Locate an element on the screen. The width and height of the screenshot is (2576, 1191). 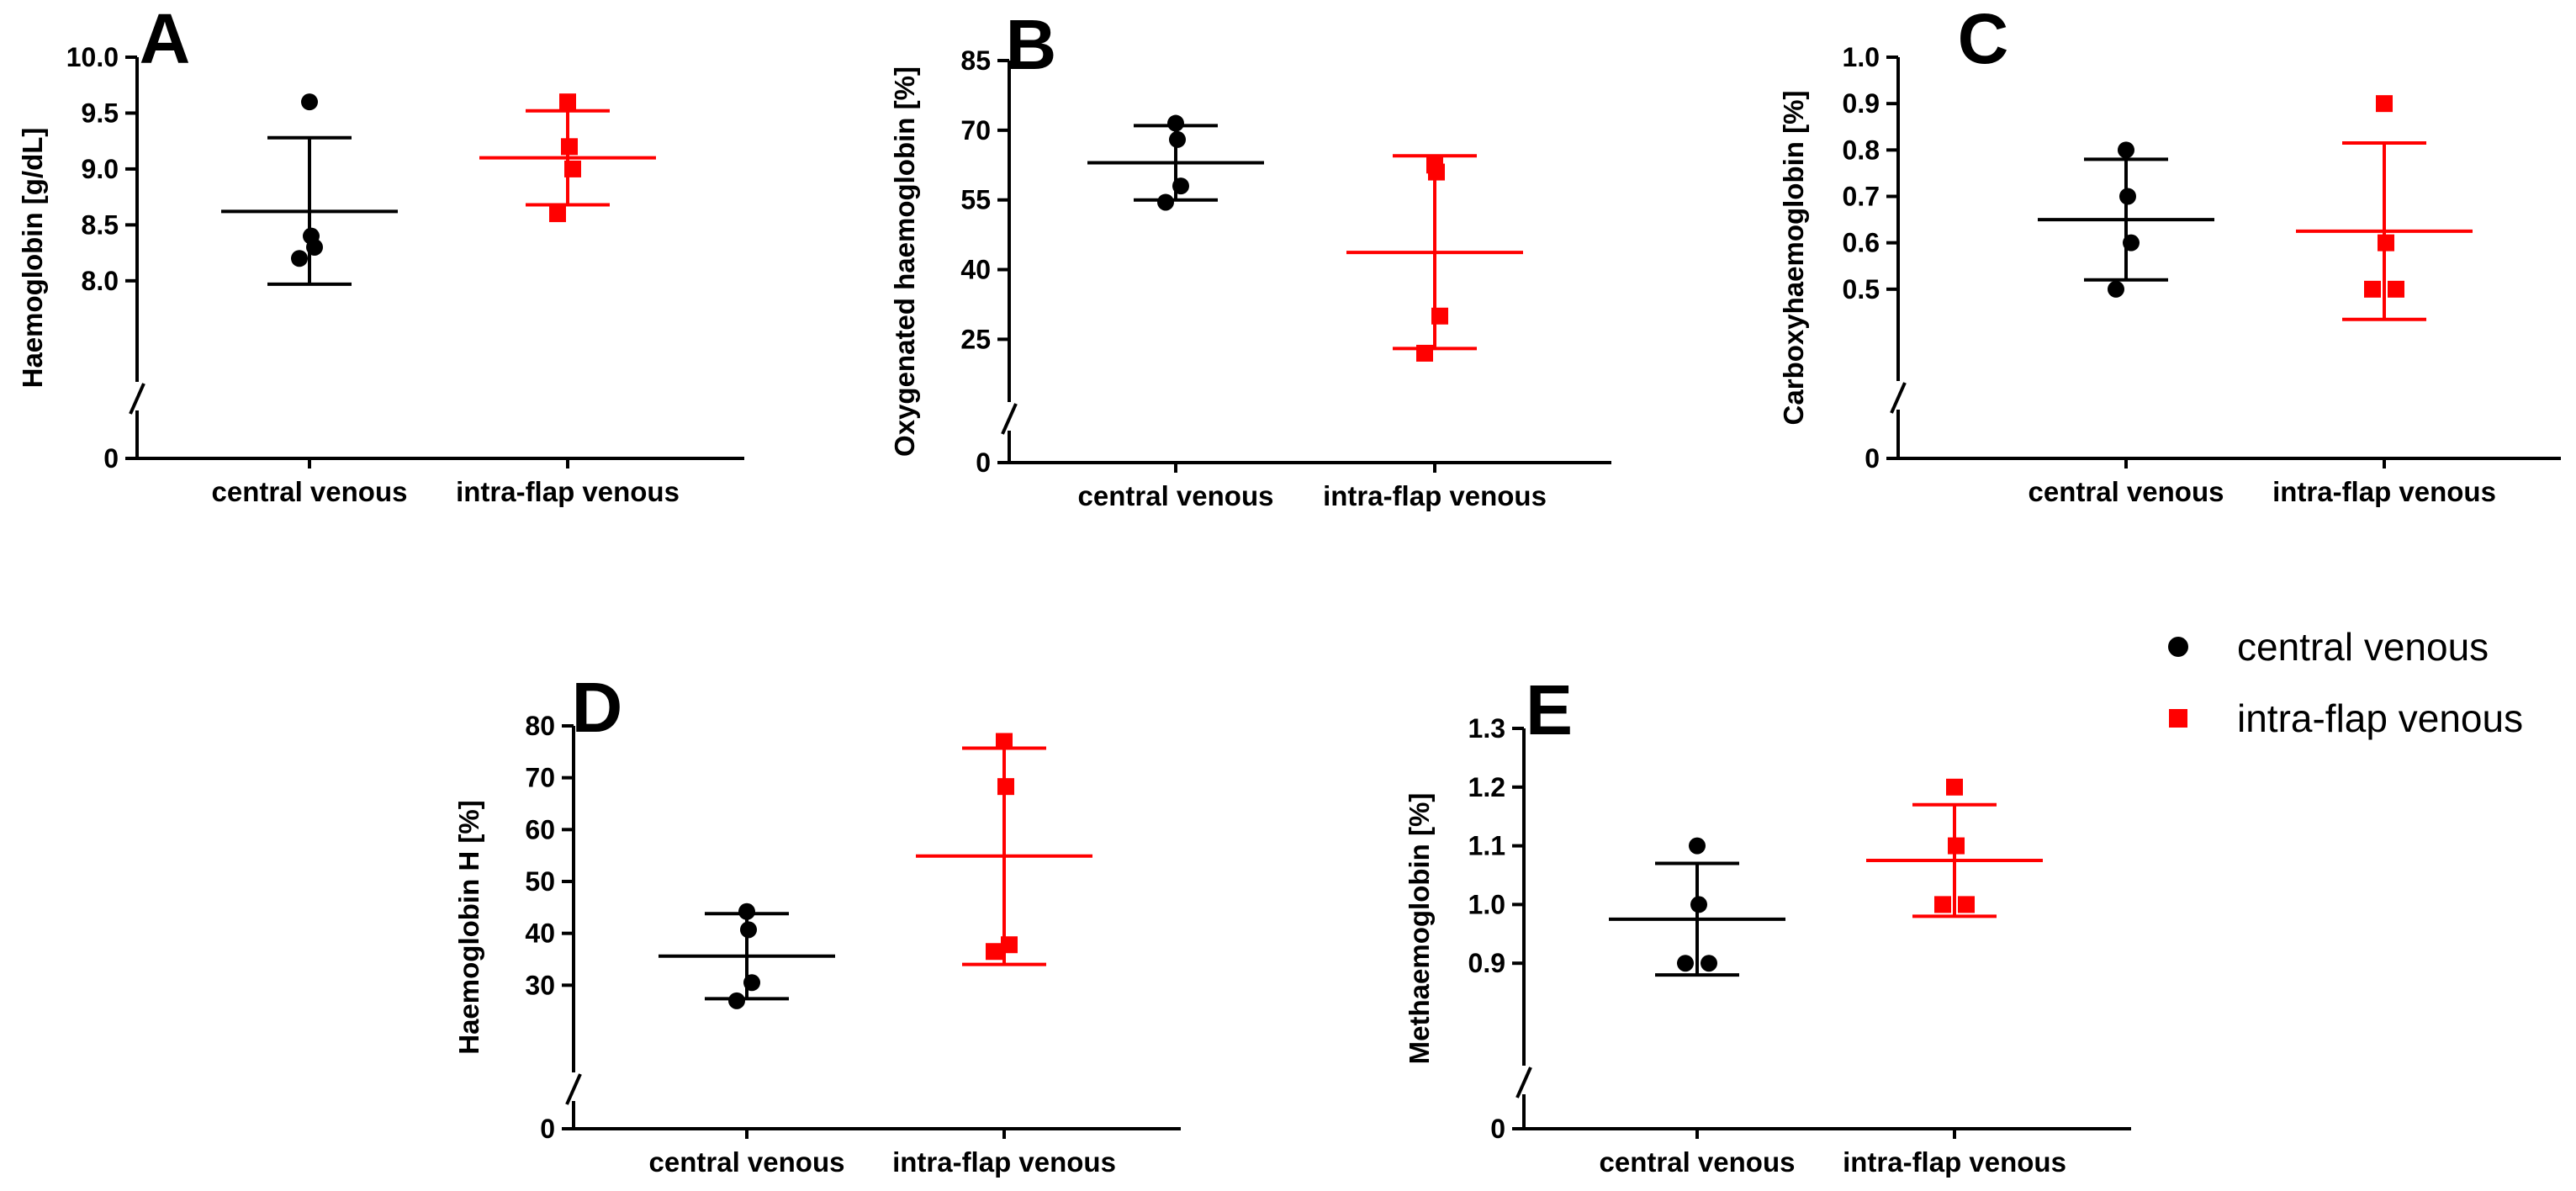
panel-letter: E is located at coordinates (1549, 709).